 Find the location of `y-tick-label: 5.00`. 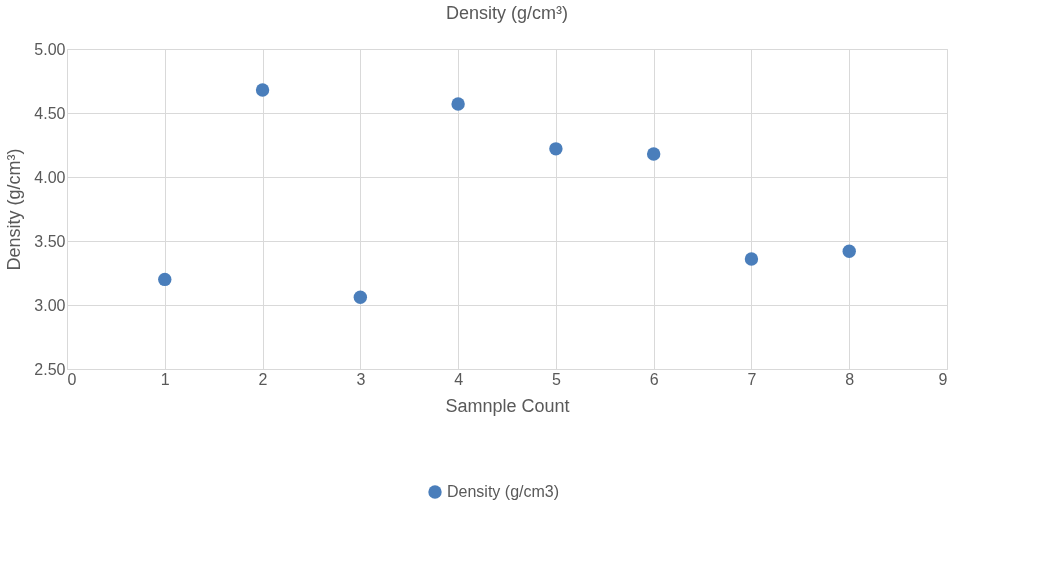

y-tick-label: 5.00 is located at coordinates (50, 49).